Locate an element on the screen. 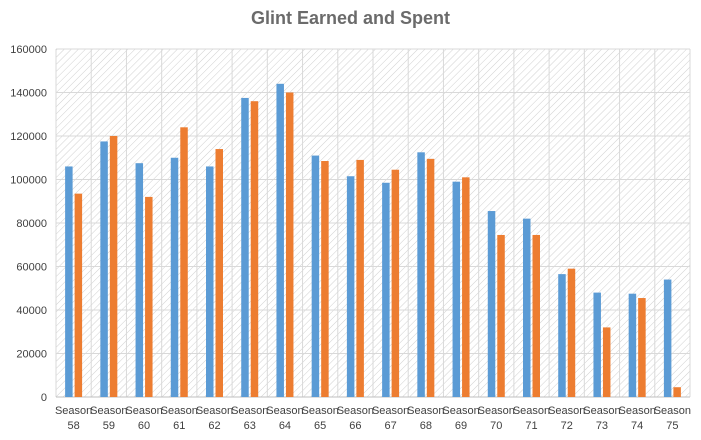  y-tick-label: 120000 is located at coordinates (28, 137).